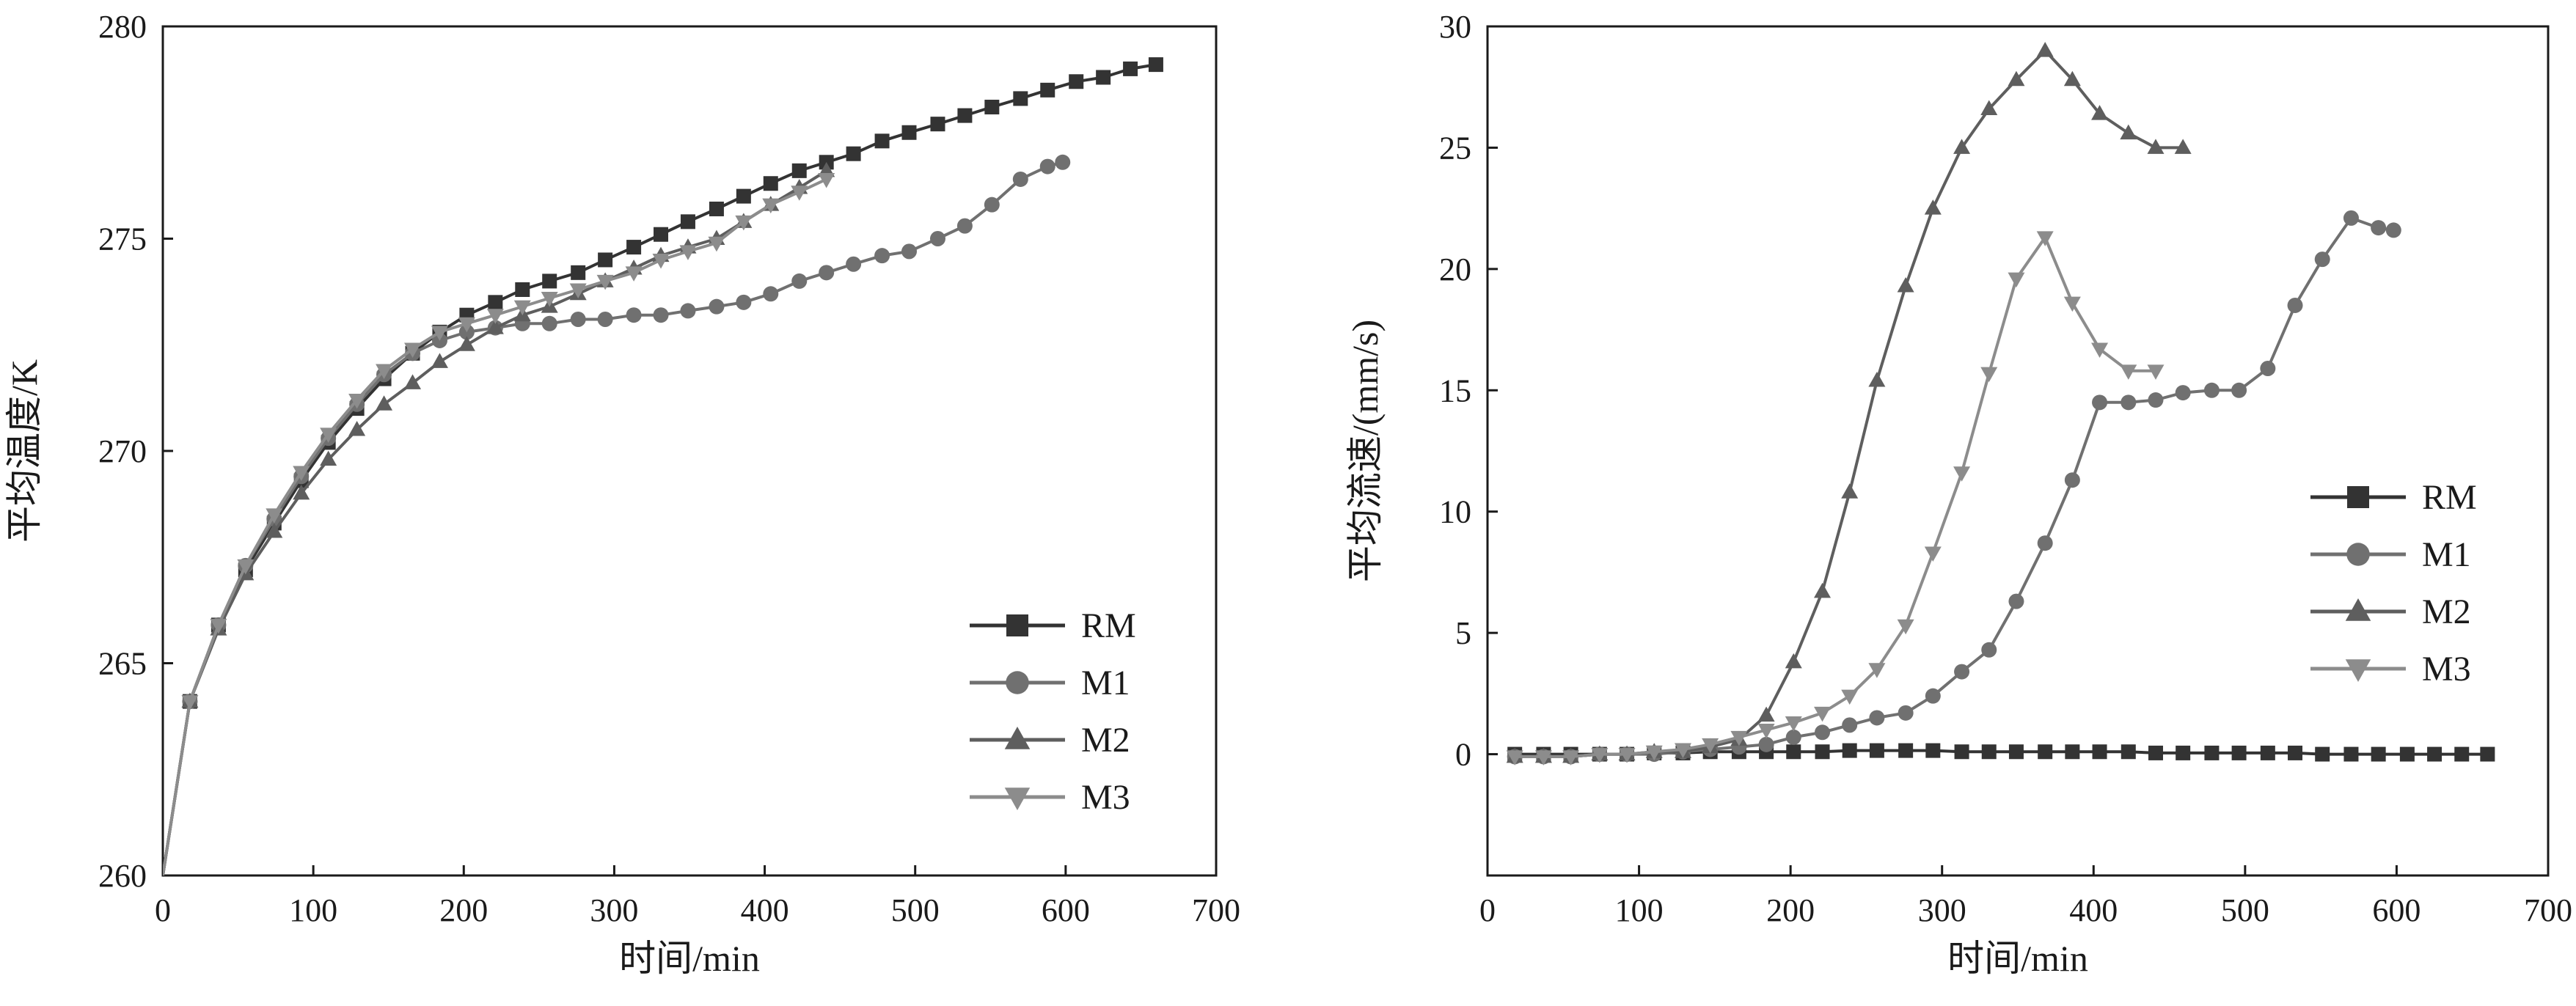 This screenshot has width=2576, height=1006. What do you see at coordinates (24, 451) in the screenshot?
I see `y-axis-title: 平均温度/K` at bounding box center [24, 451].